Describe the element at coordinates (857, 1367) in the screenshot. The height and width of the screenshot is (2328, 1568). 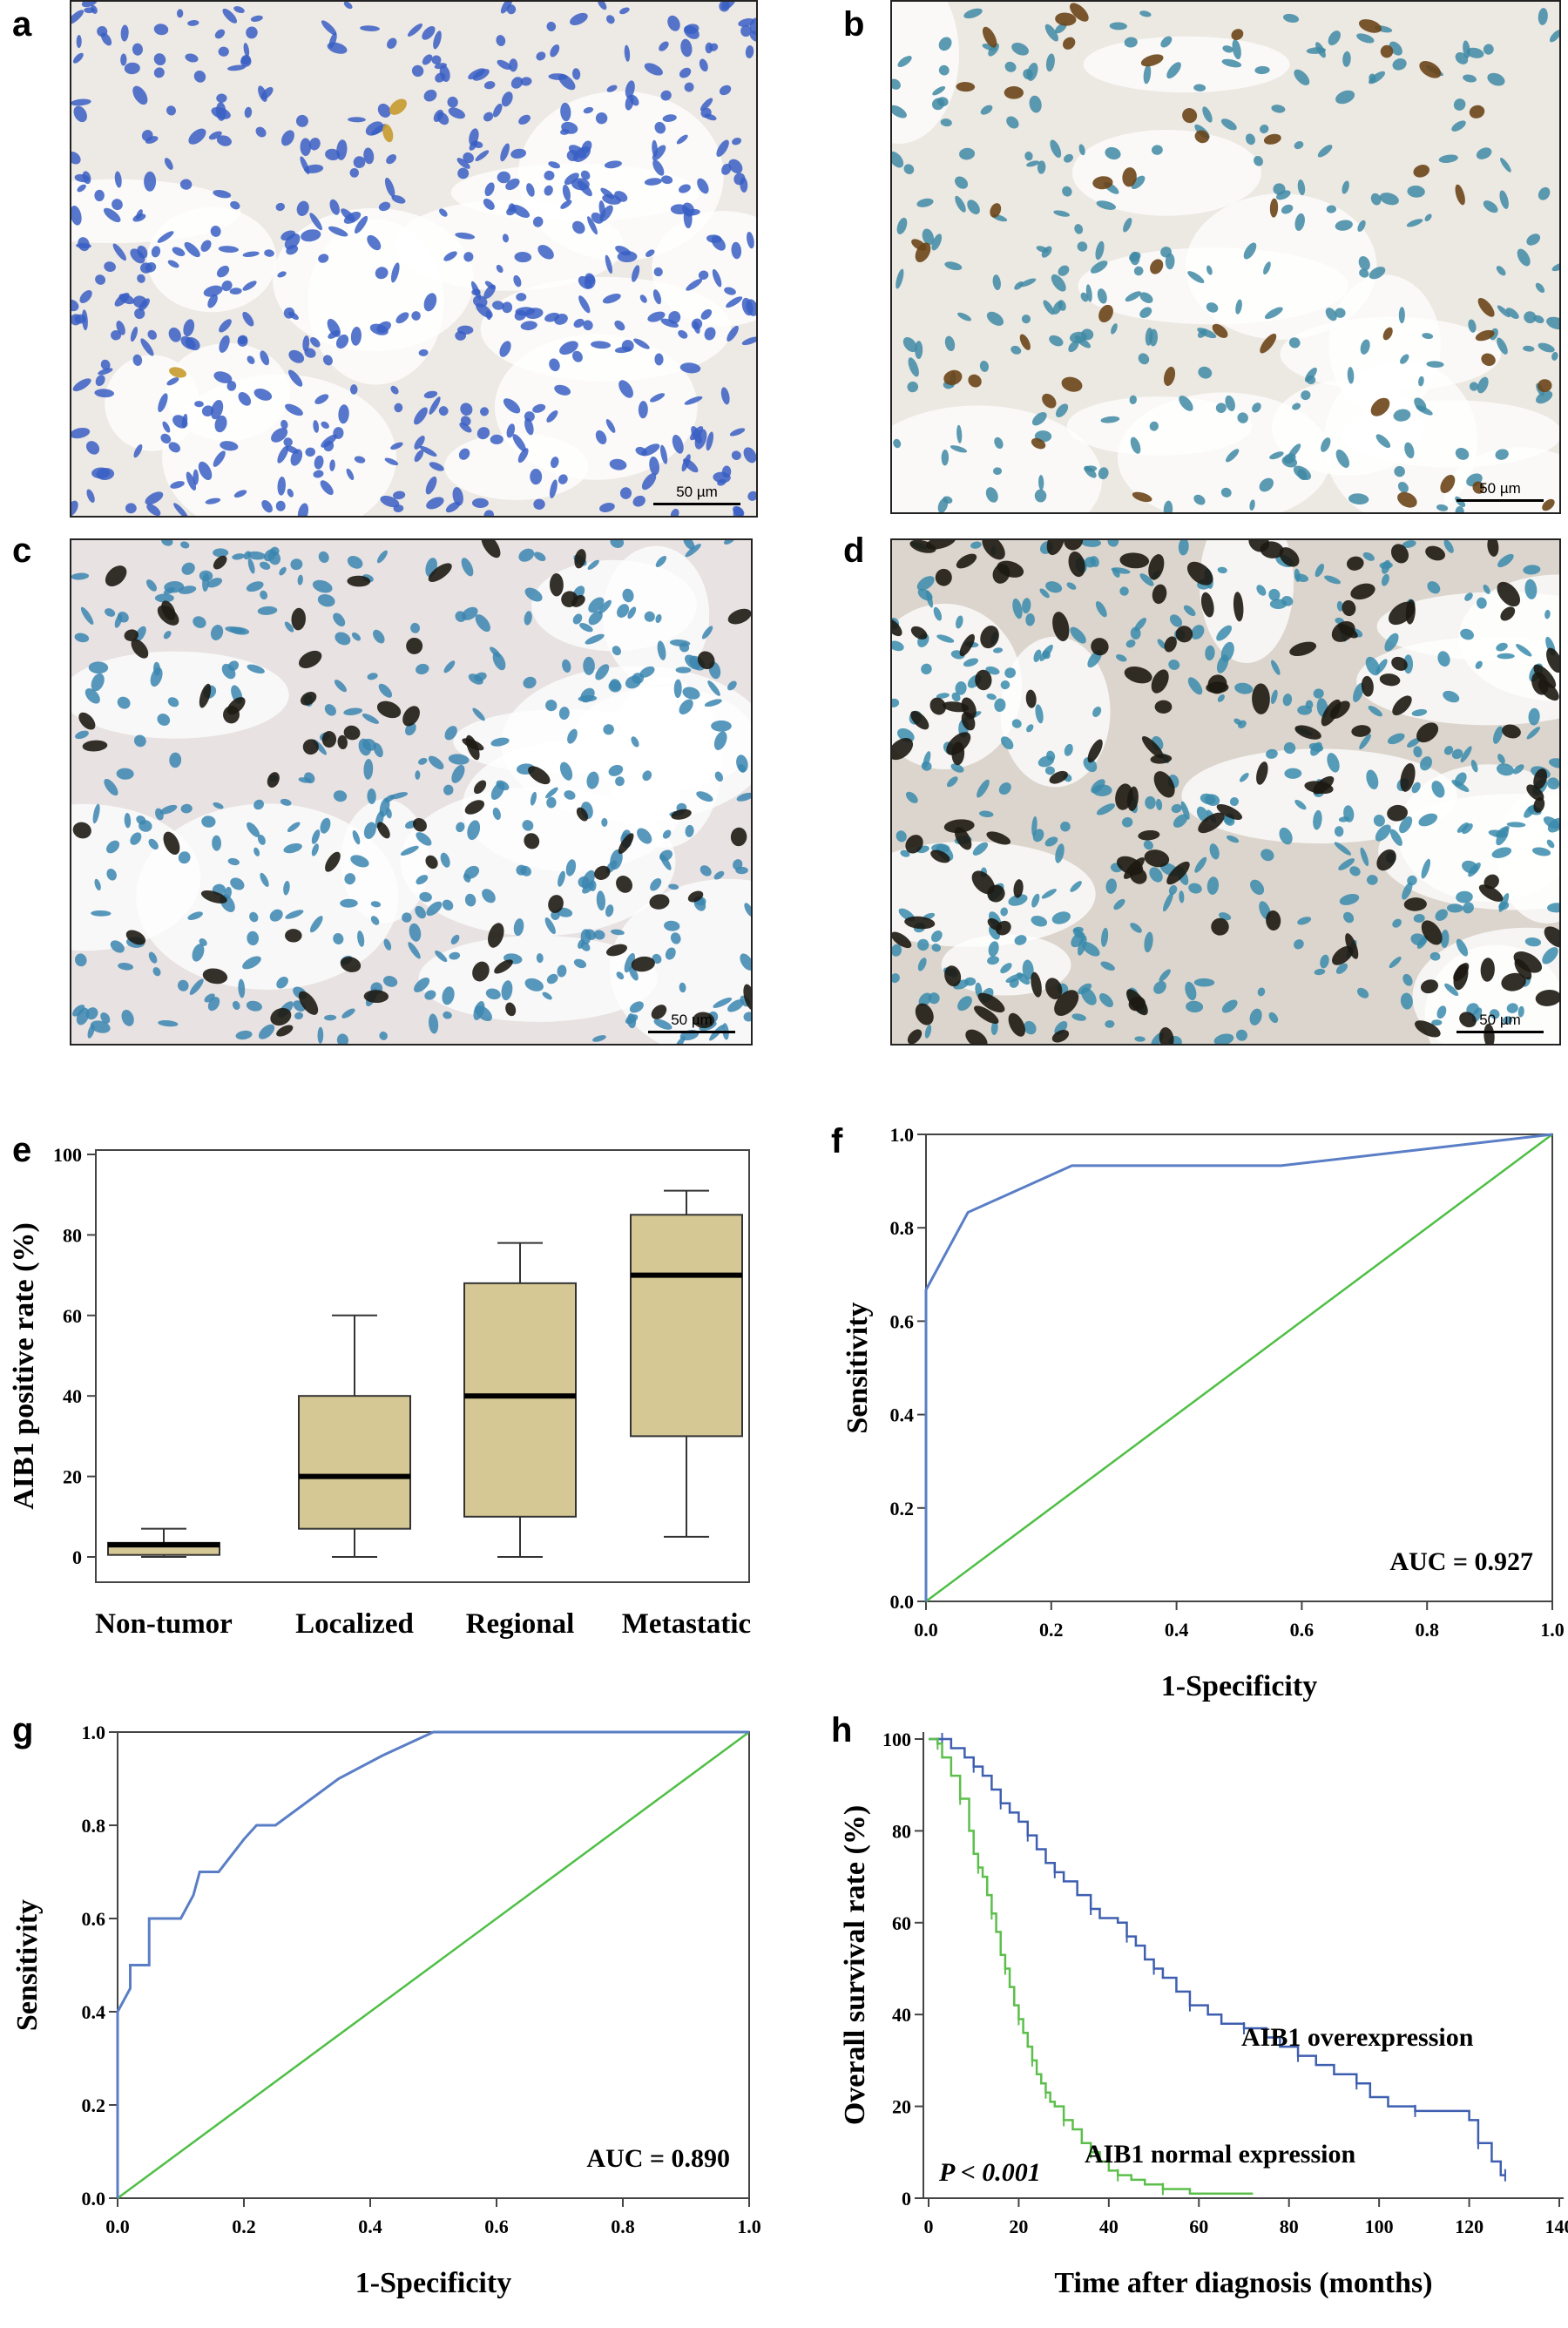
I see `y-axis-title: Sensitivity` at that location.